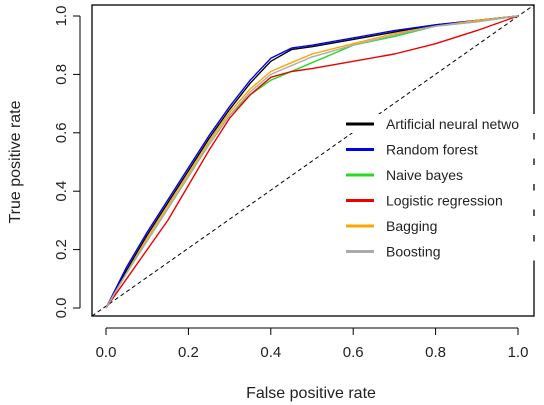 Image resolution: width=544 pixels, height=405 pixels. Describe the element at coordinates (15, 161) in the screenshot. I see `y-axis-label: True positive rate` at that location.